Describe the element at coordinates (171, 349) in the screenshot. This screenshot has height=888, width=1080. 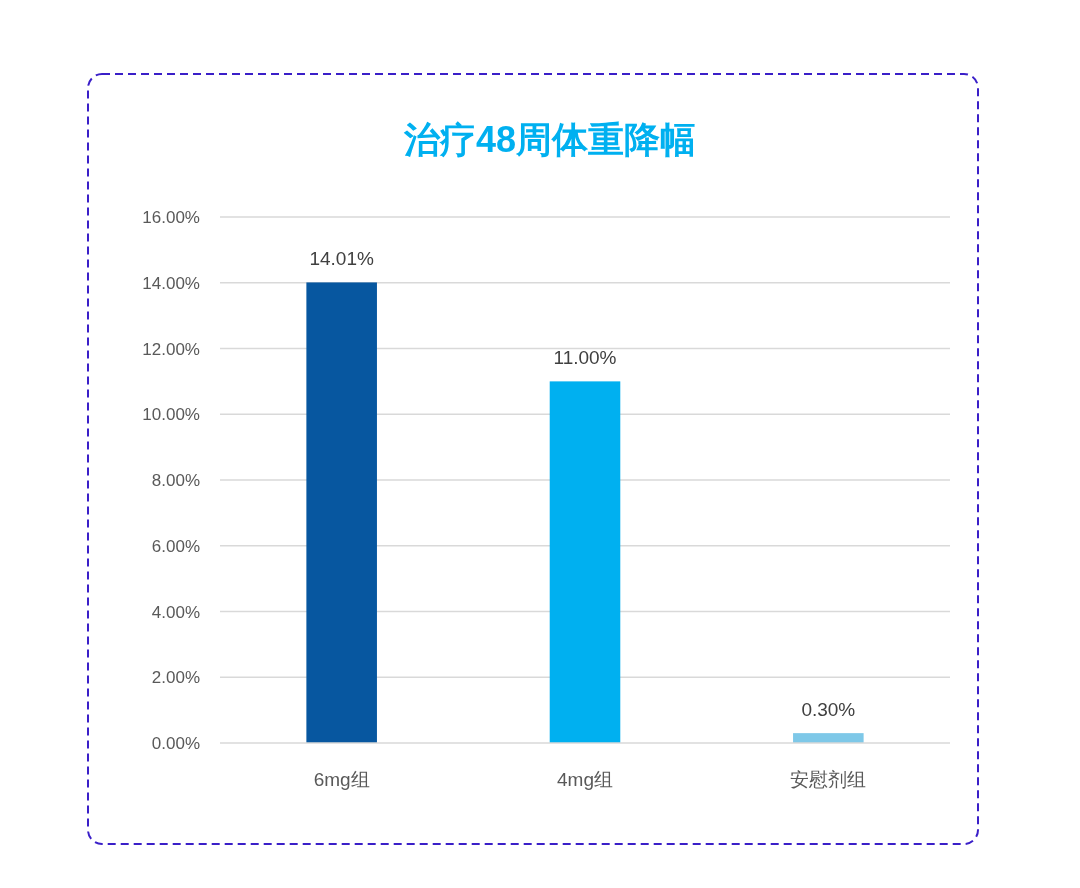
I see `y-tick-label: 12.00%` at that location.